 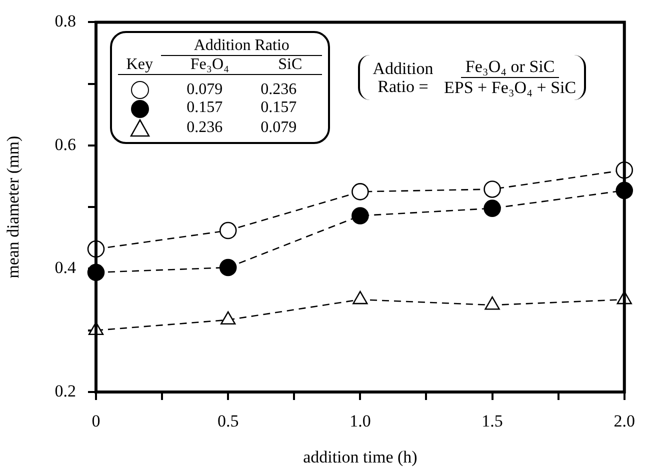 What do you see at coordinates (242, 90) in the screenshot?
I see `legend-label: 0.079 0.236` at bounding box center [242, 90].